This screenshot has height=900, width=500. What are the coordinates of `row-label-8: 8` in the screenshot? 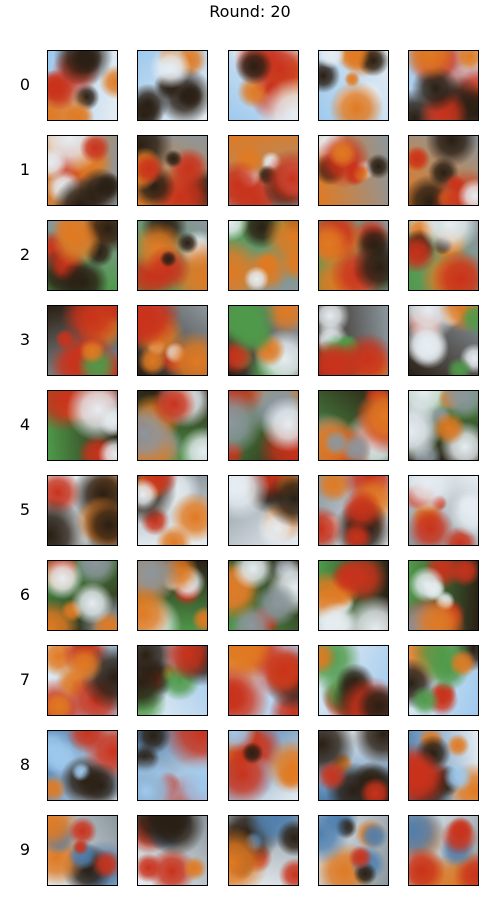 It's located at (25, 764).